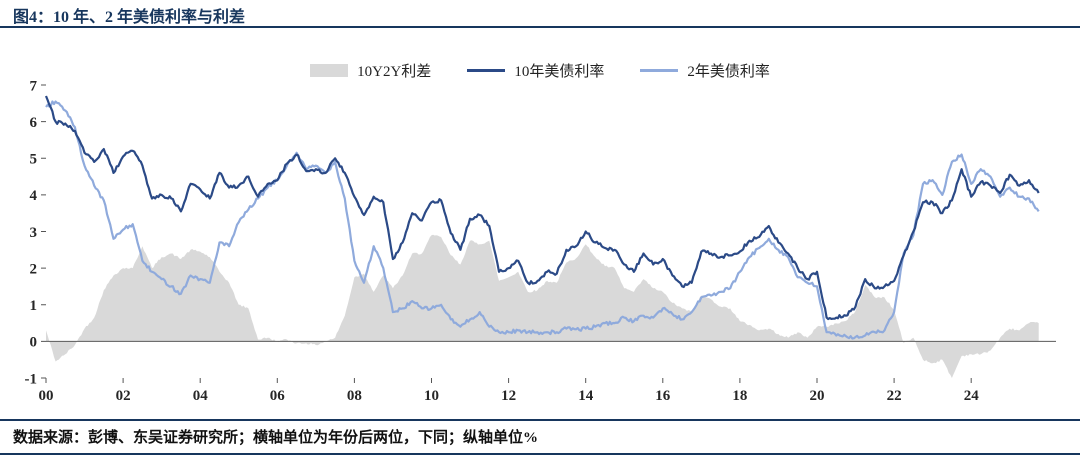  I want to click on svg-text: 2, so click(34, 269).